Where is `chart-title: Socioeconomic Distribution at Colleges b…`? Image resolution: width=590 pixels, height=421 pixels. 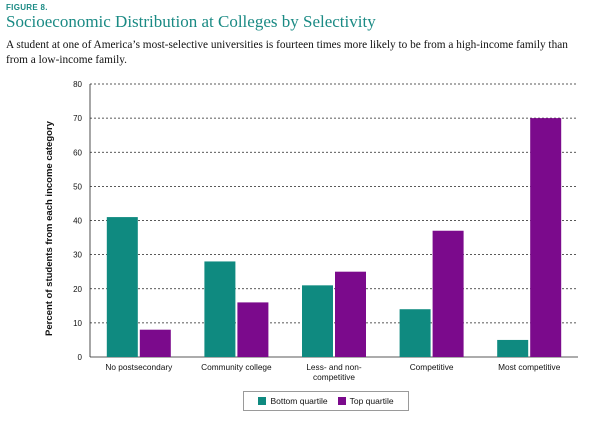
chart-title: Socioeconomic Distribution at Colleges b… is located at coordinates (191, 21).